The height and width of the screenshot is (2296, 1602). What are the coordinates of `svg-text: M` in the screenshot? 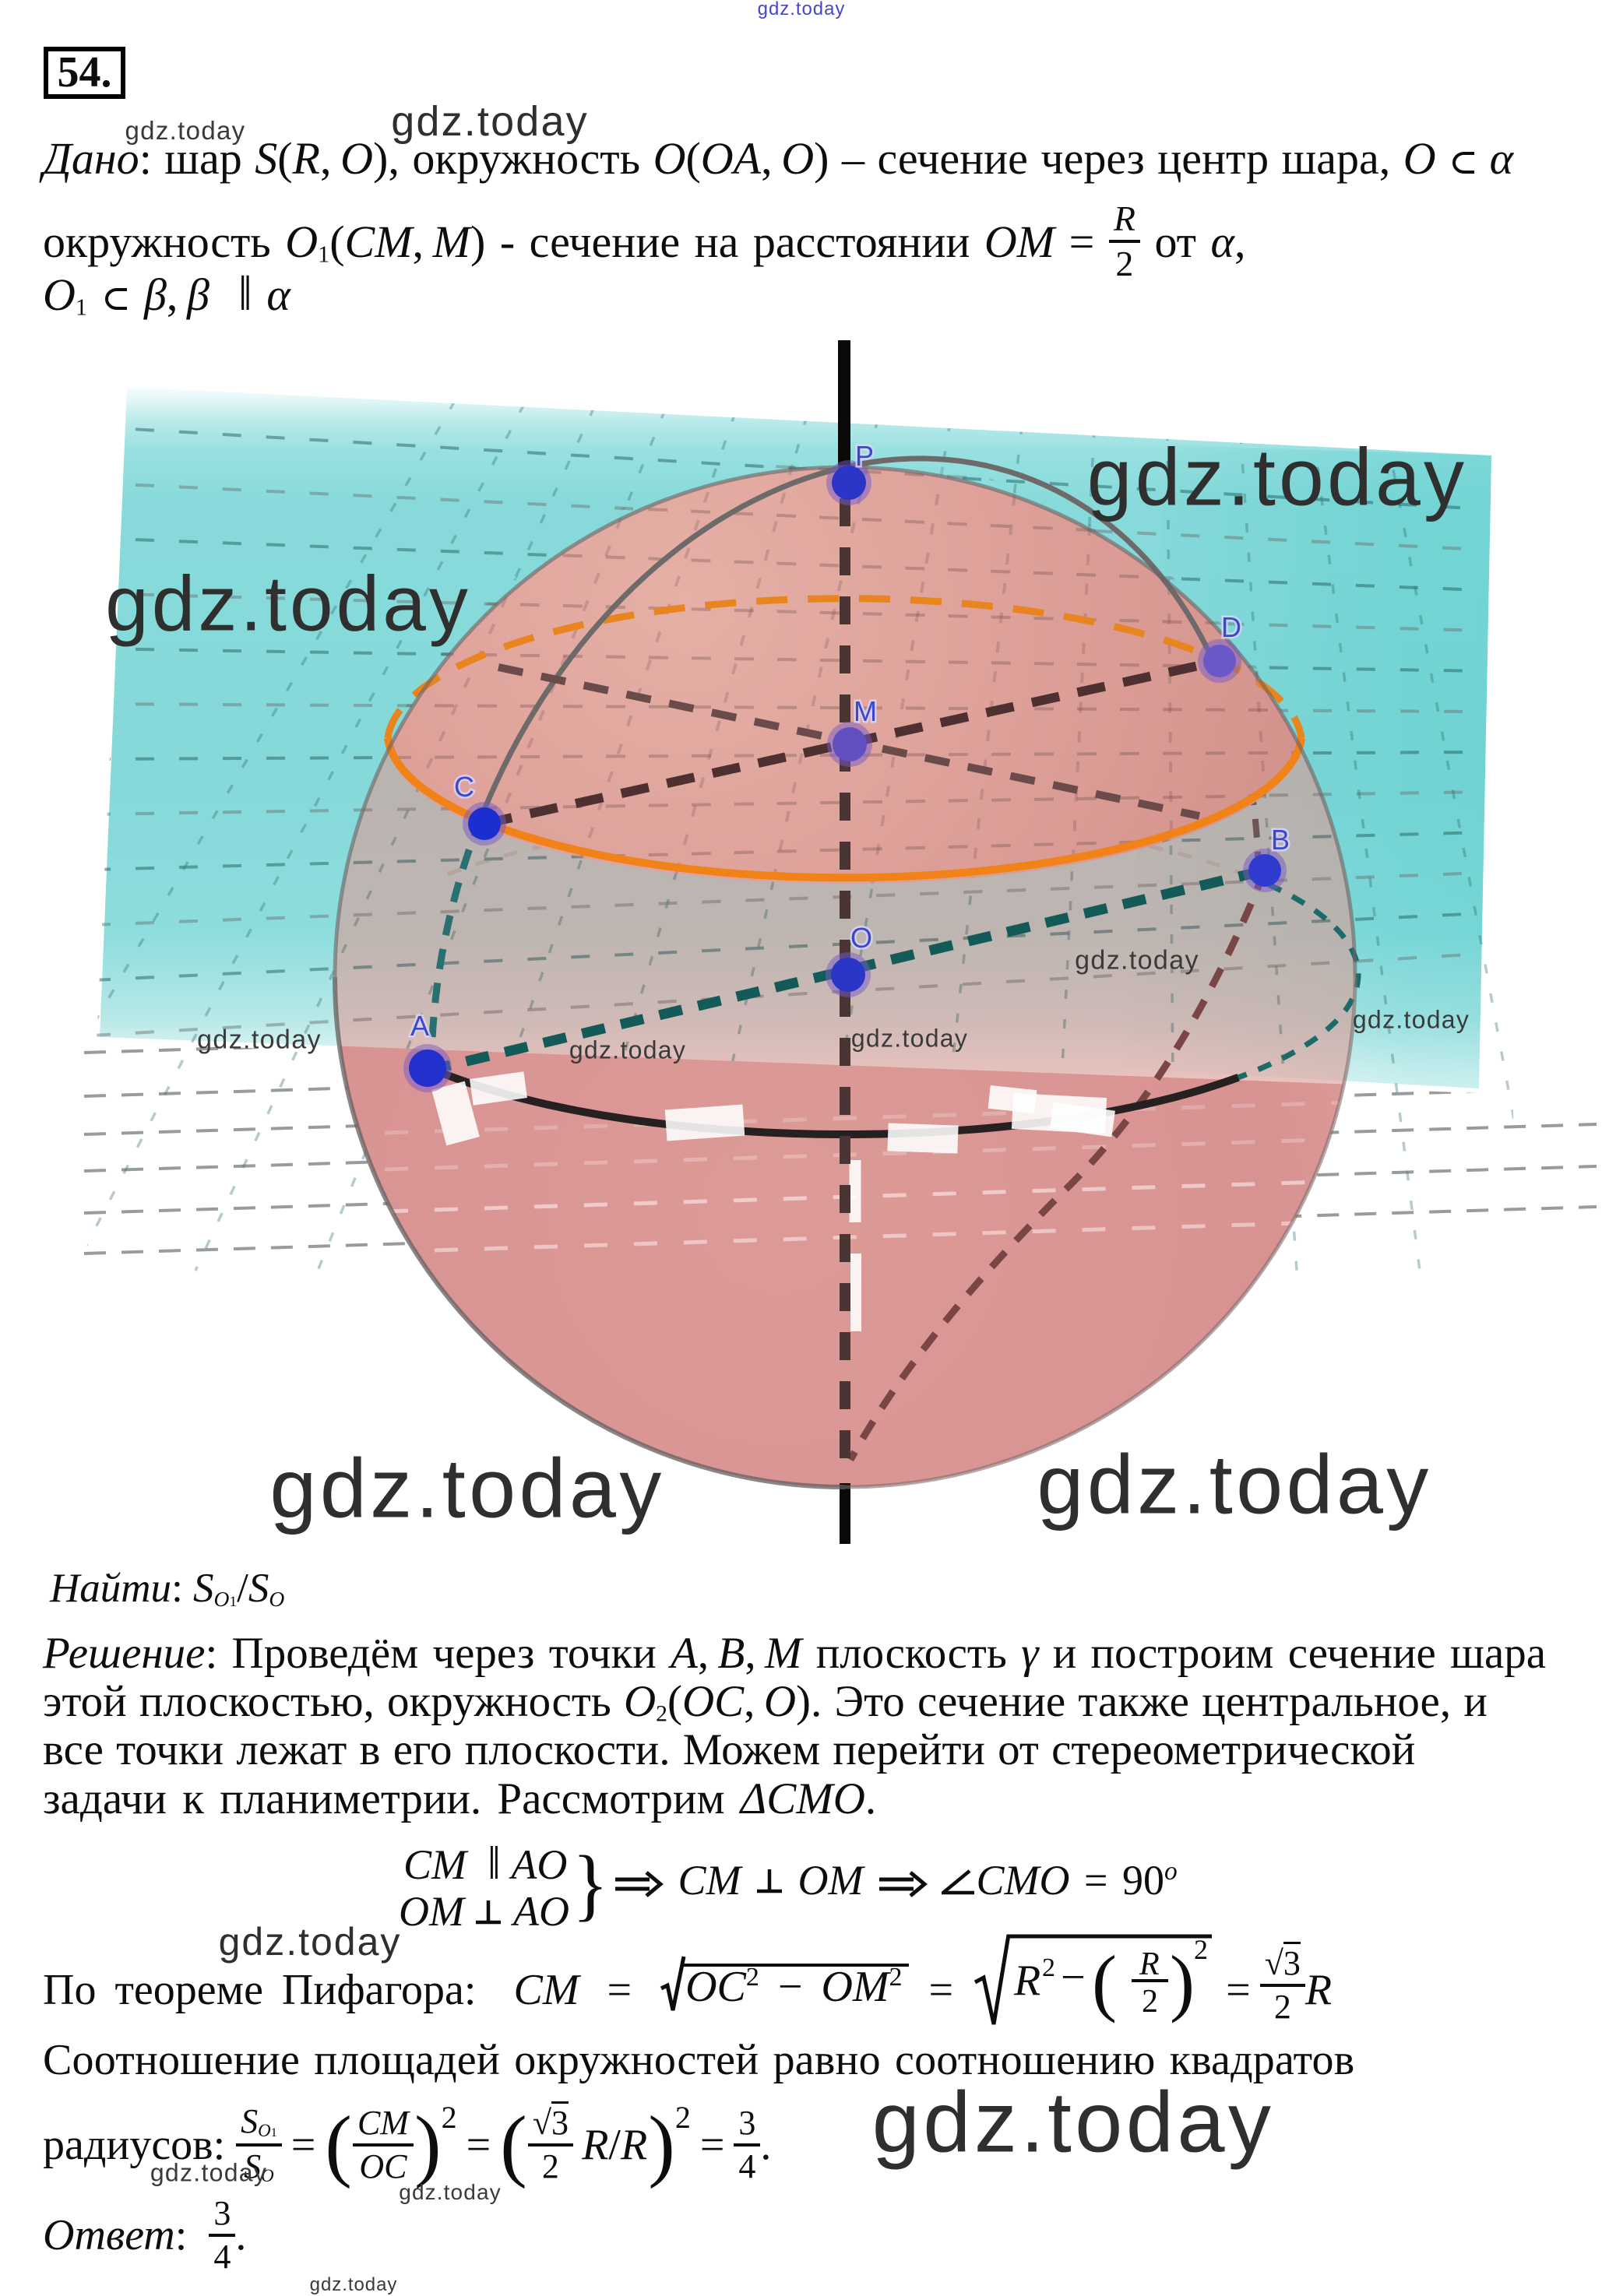 It's located at (865, 711).